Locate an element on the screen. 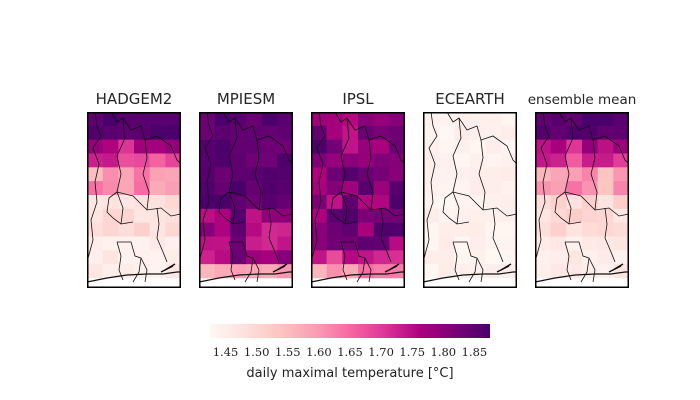 This screenshot has height=400, width=700. map-frame is located at coordinates (134, 200).